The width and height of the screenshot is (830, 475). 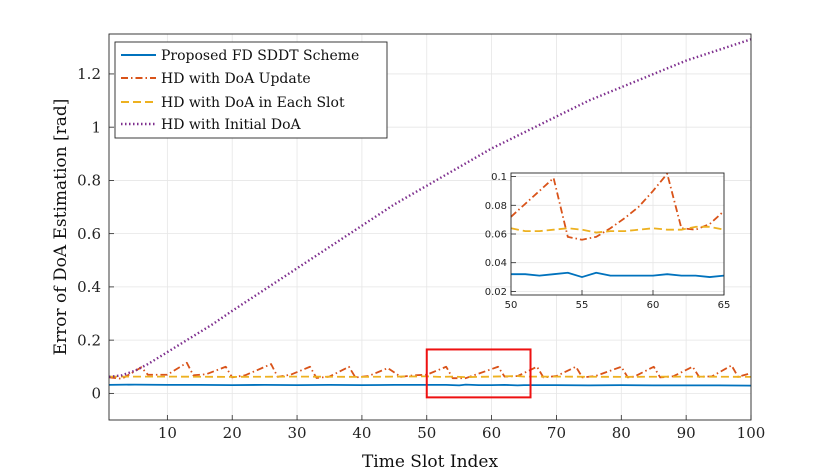 I want to click on main-x-tick-label: 60, so click(x=491, y=433).